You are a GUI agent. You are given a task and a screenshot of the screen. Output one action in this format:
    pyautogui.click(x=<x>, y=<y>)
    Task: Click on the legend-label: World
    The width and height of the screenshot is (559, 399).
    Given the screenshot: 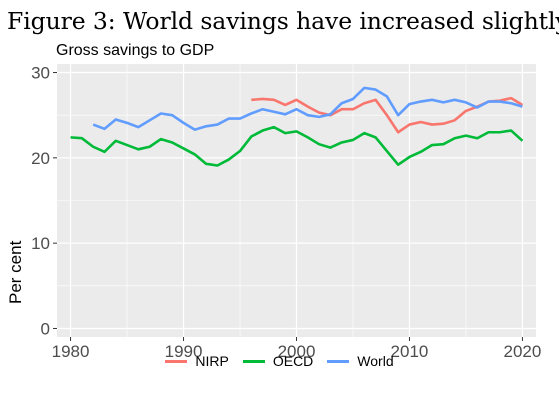 What is the action you would take?
    pyautogui.click(x=375, y=361)
    